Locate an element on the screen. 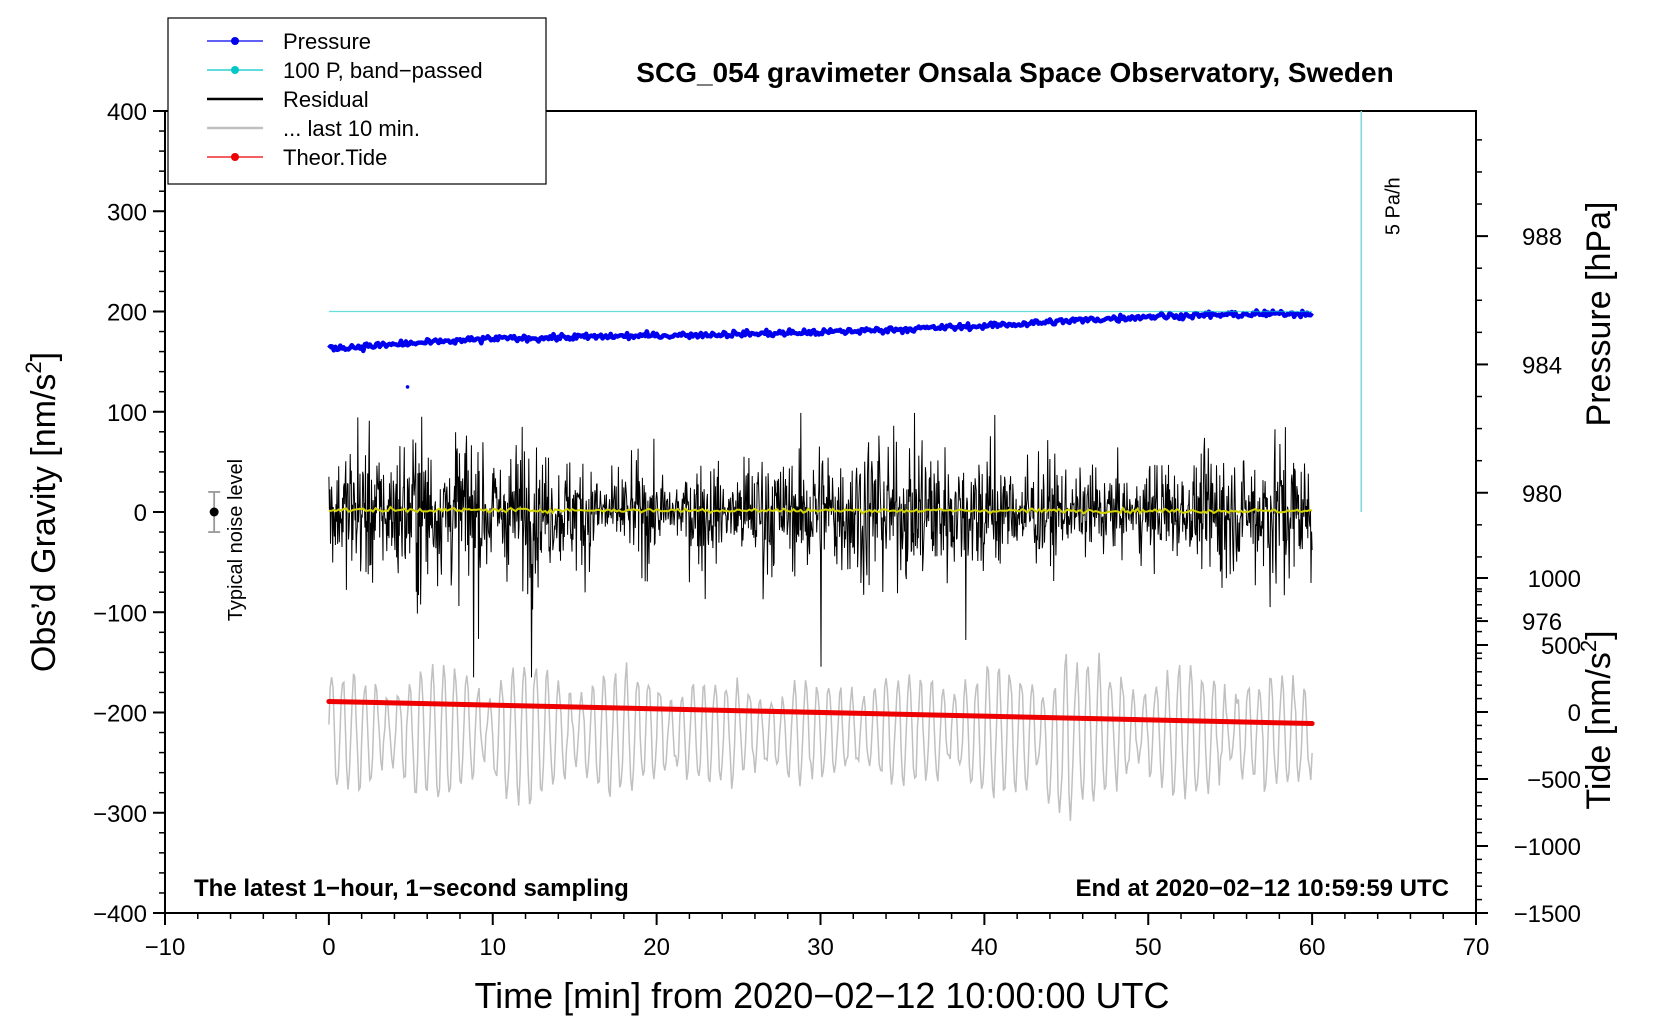 Image resolution: width=1660 pixels, height=1020 pixels. y-axis-label-gravity-text: Obs’d Gravity [nm/s is located at coordinates (44, 523).